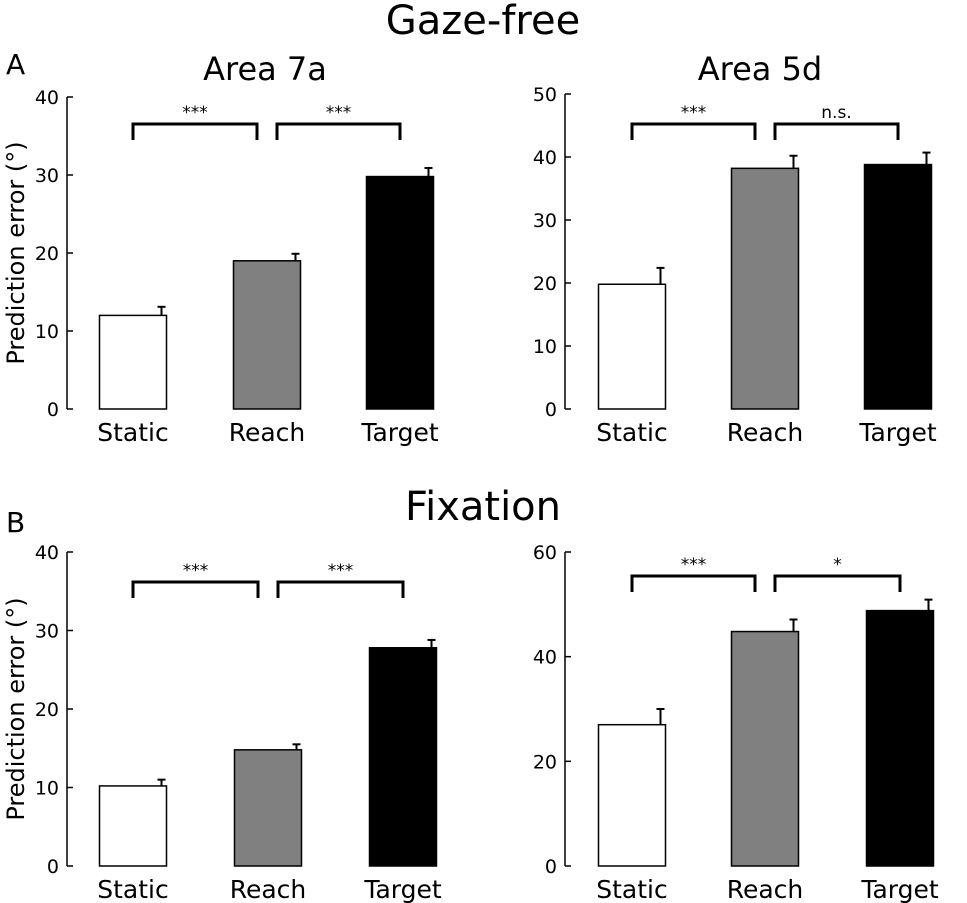  I want to click on panel-letter-a: A, so click(15, 64).